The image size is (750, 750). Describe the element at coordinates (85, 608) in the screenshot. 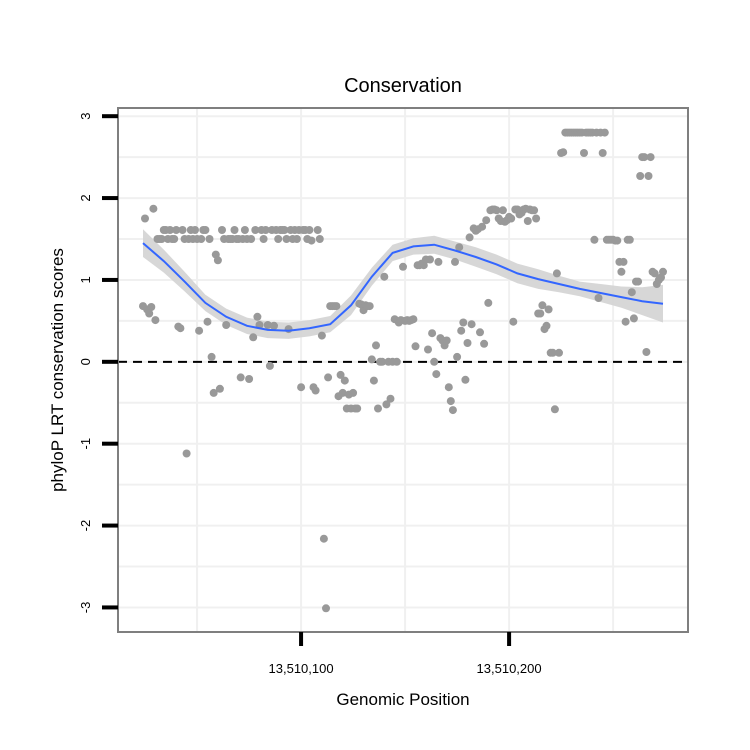

I see `y-tick-label: -3` at that location.